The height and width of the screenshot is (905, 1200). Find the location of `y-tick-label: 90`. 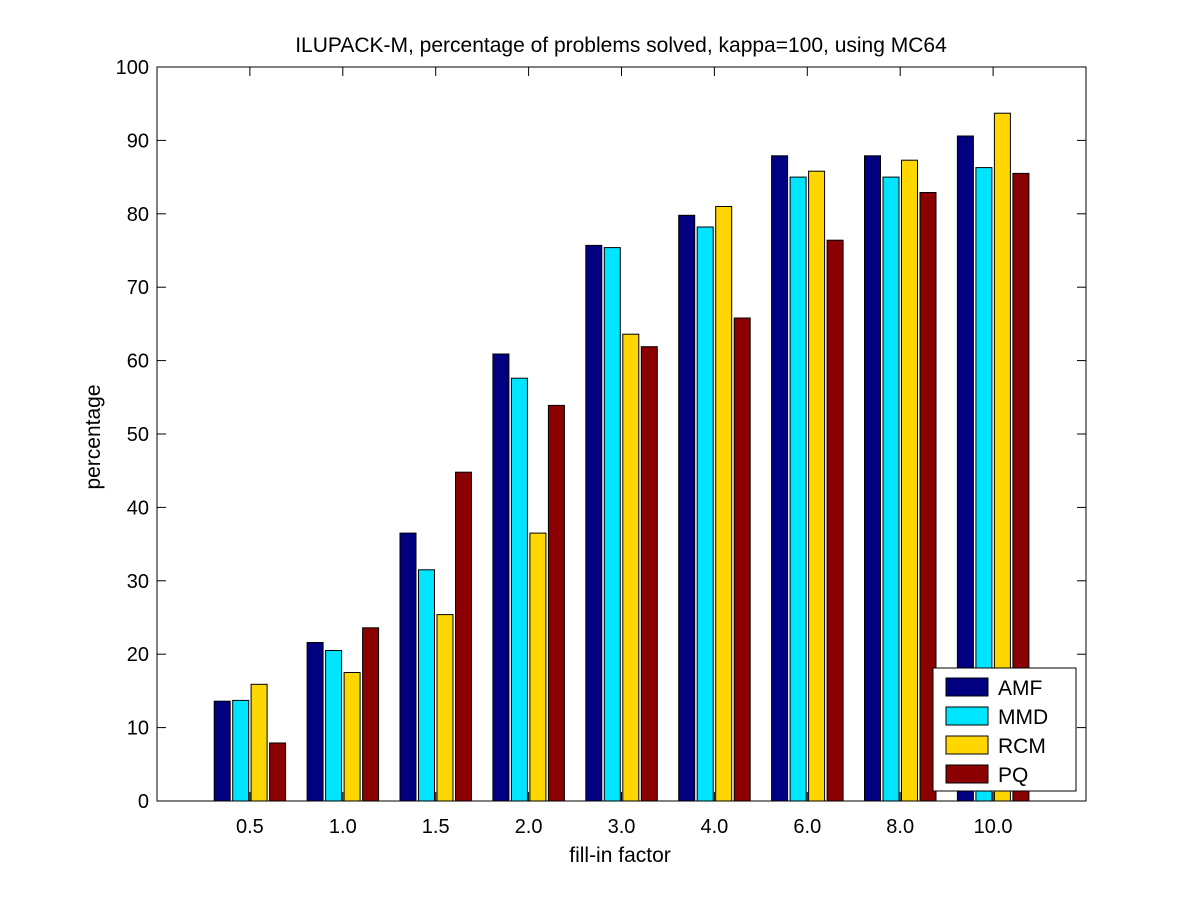

y-tick-label: 90 is located at coordinates (138, 141).